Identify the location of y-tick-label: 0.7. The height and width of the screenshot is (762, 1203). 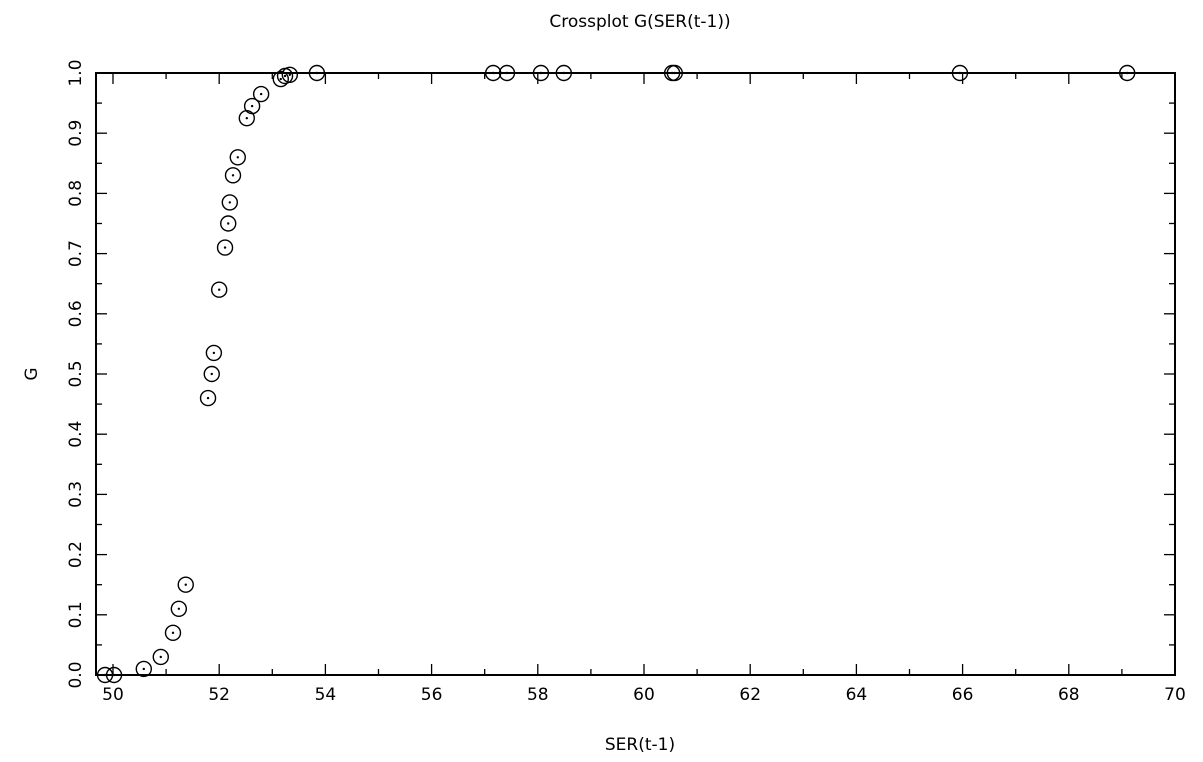
(76, 253).